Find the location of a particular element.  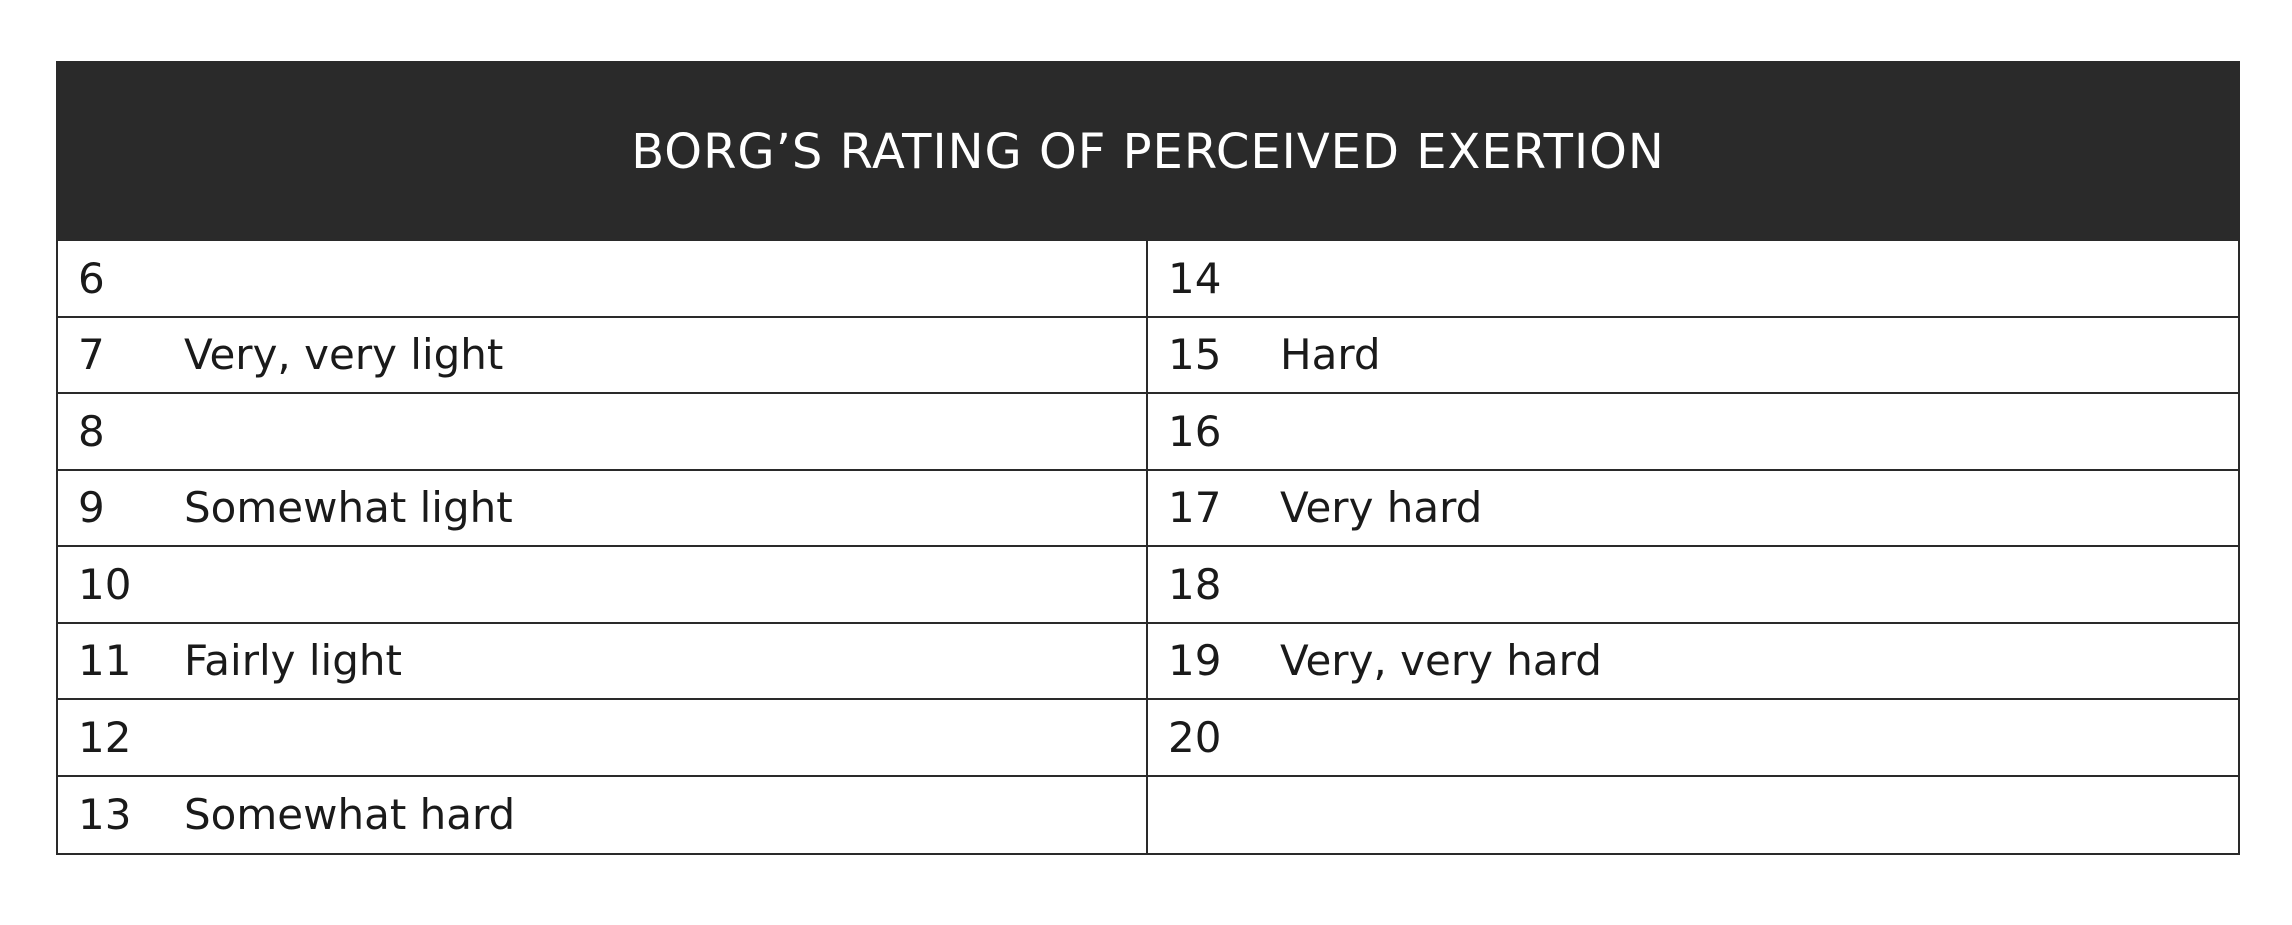

rating-value: 15 is located at coordinates (1195, 355).